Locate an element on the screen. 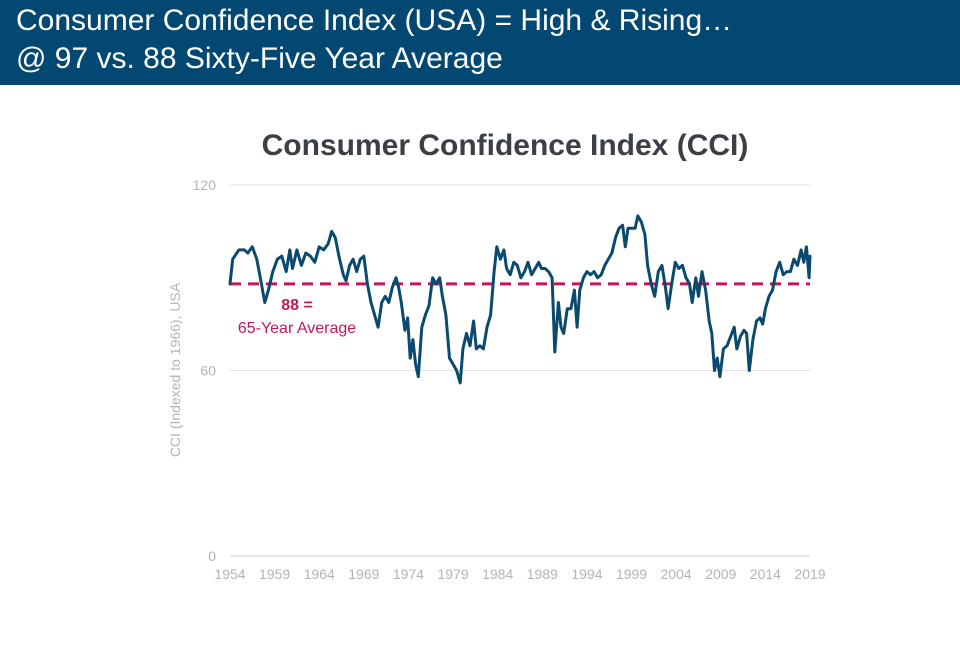 This screenshot has width=960, height=668. x-tick-label: 2009 is located at coordinates (720, 574).